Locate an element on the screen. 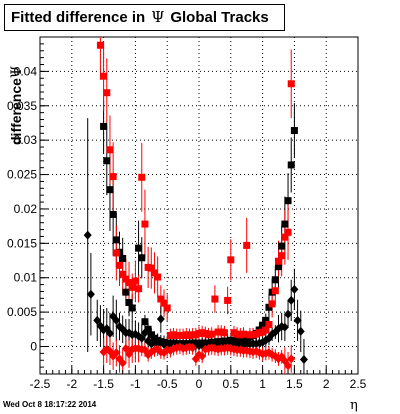  y-tick-label: 0 is located at coordinates (33, 346).